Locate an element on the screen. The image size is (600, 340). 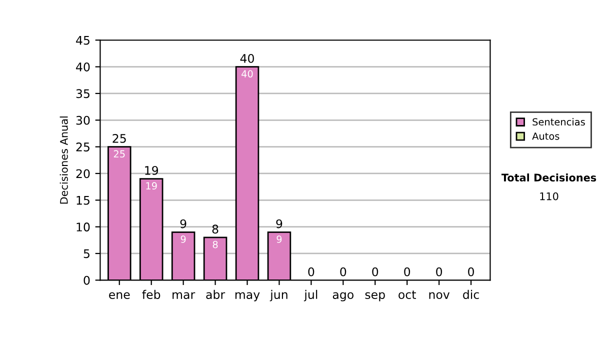
y-tick-label: 45 is located at coordinates (83, 40).